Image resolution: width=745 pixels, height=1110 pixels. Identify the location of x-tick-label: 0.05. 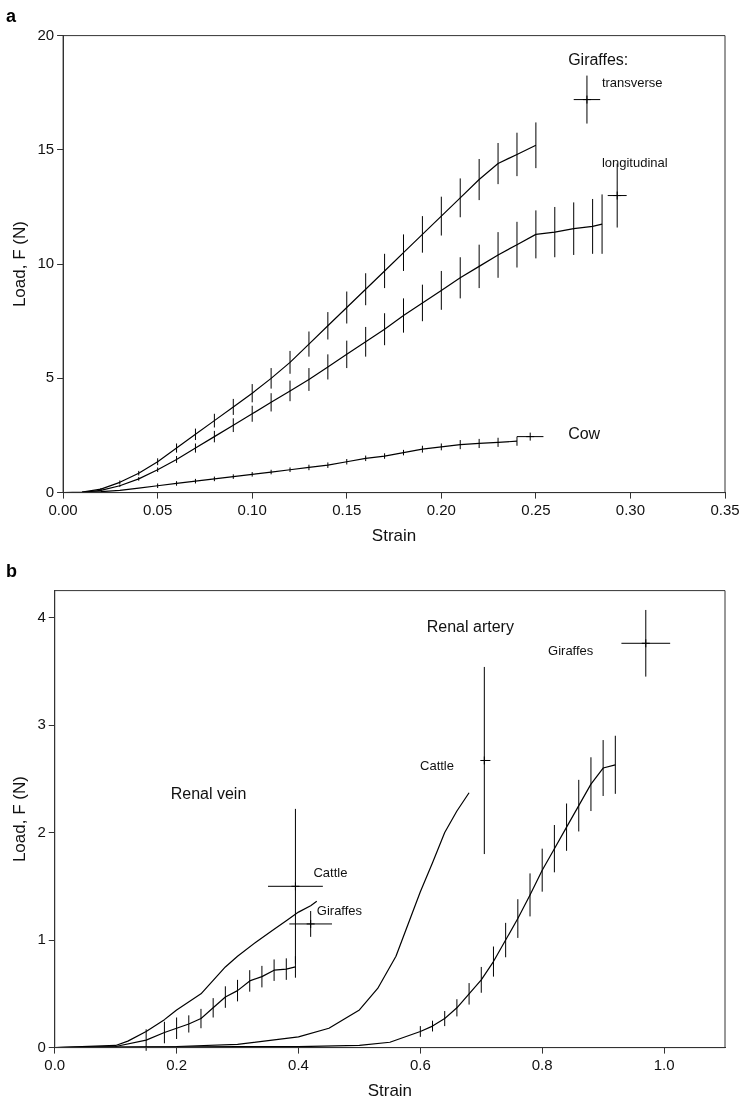
(158, 509).